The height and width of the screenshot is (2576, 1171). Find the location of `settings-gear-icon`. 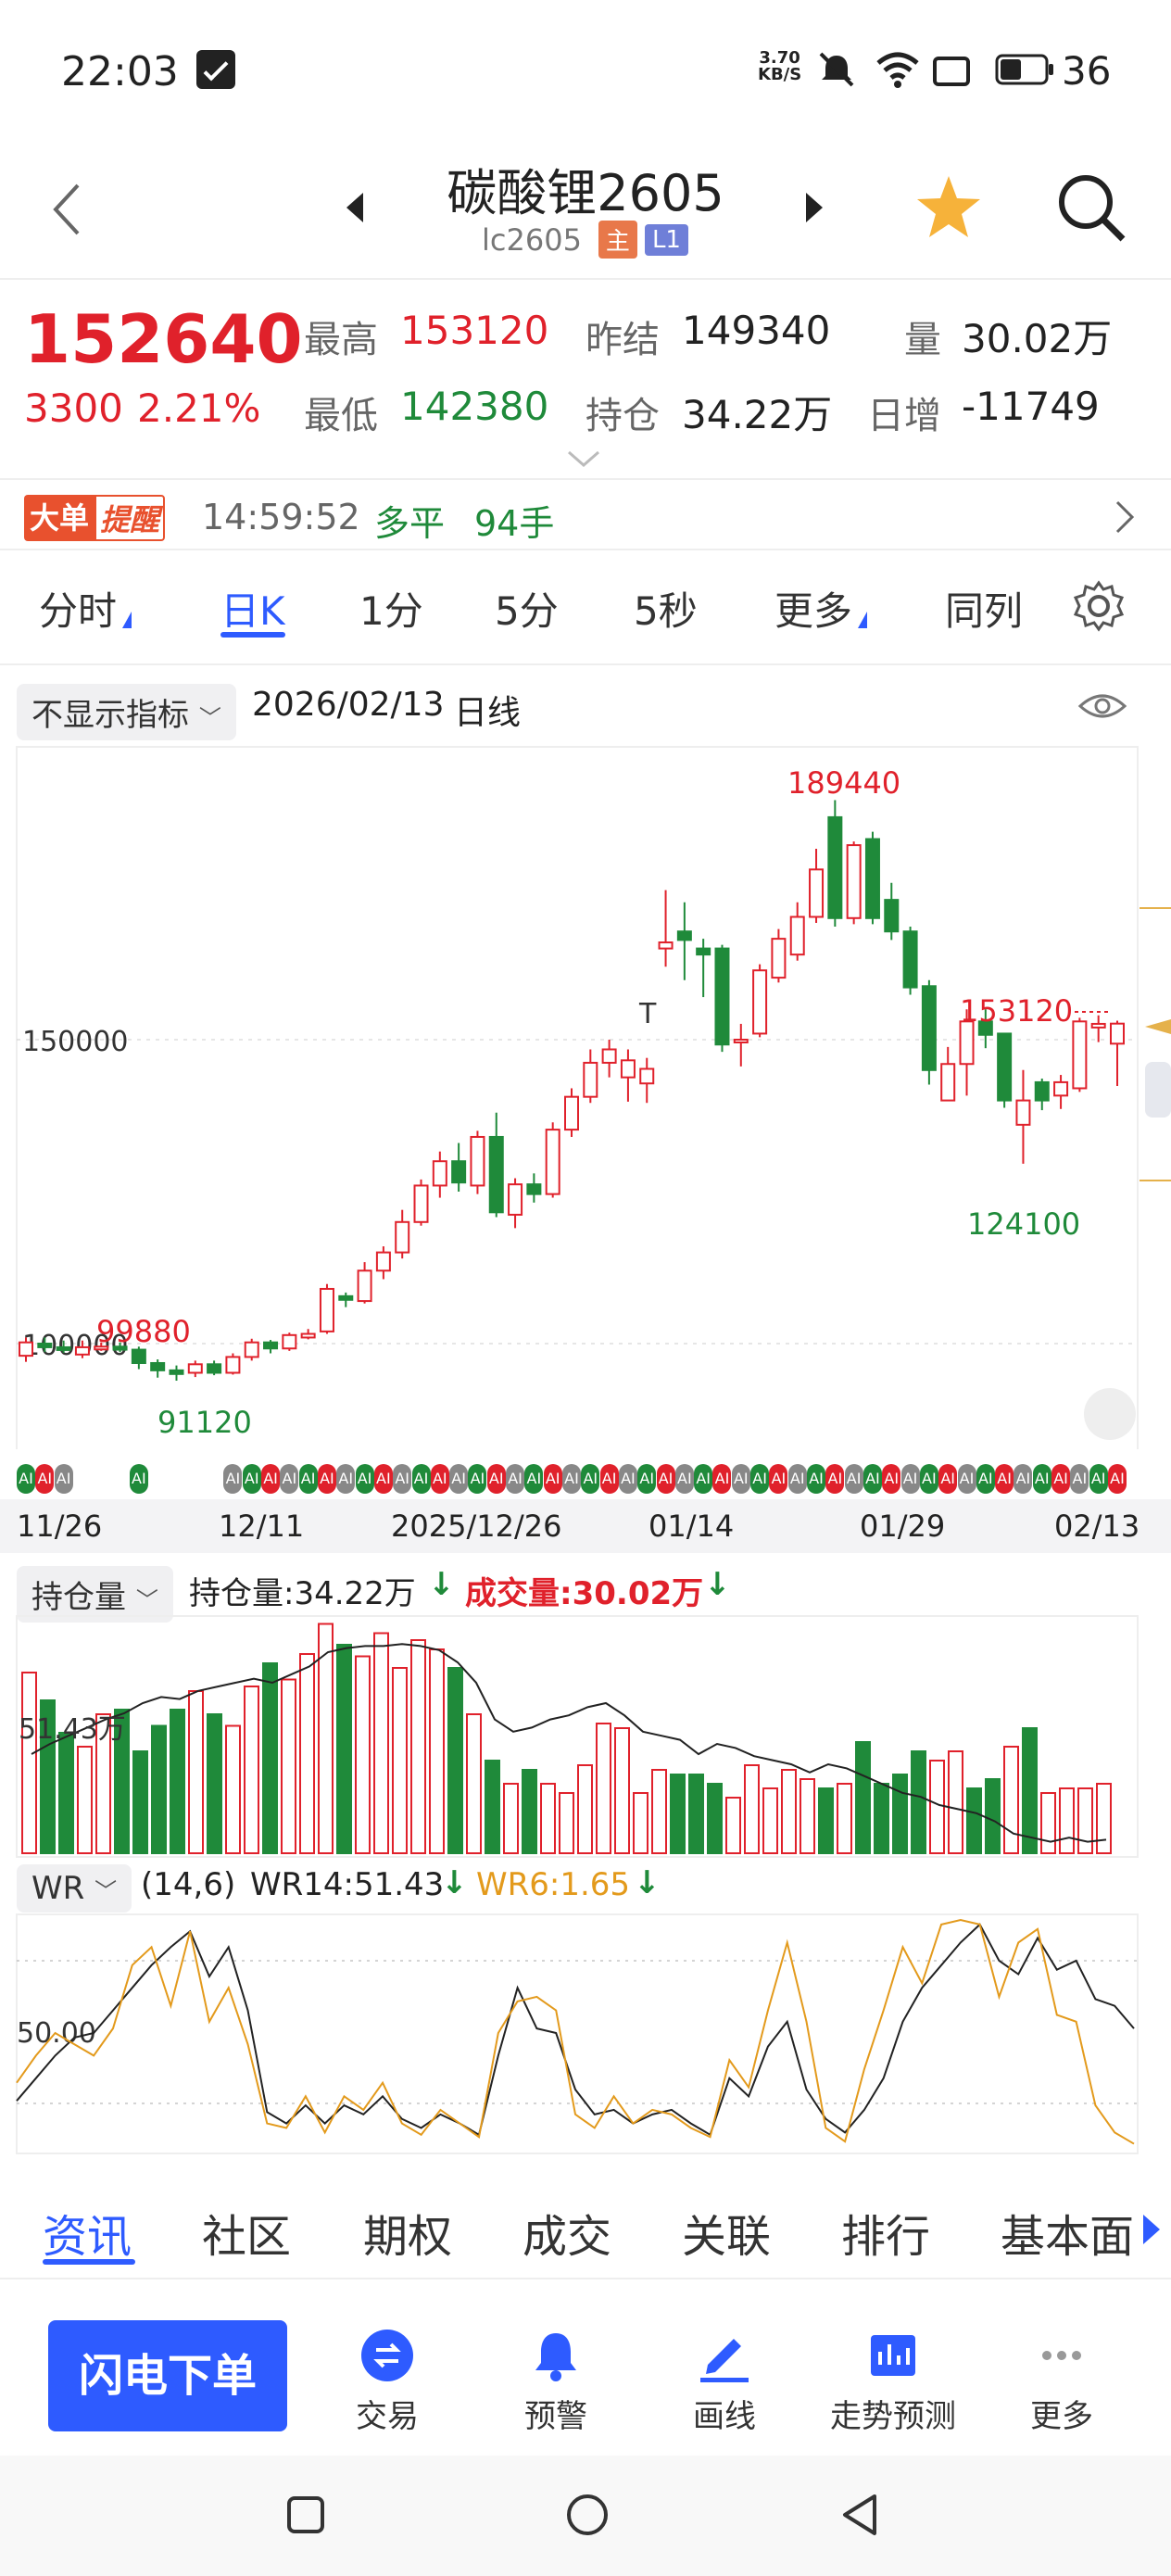

settings-gear-icon is located at coordinates (1099, 606).